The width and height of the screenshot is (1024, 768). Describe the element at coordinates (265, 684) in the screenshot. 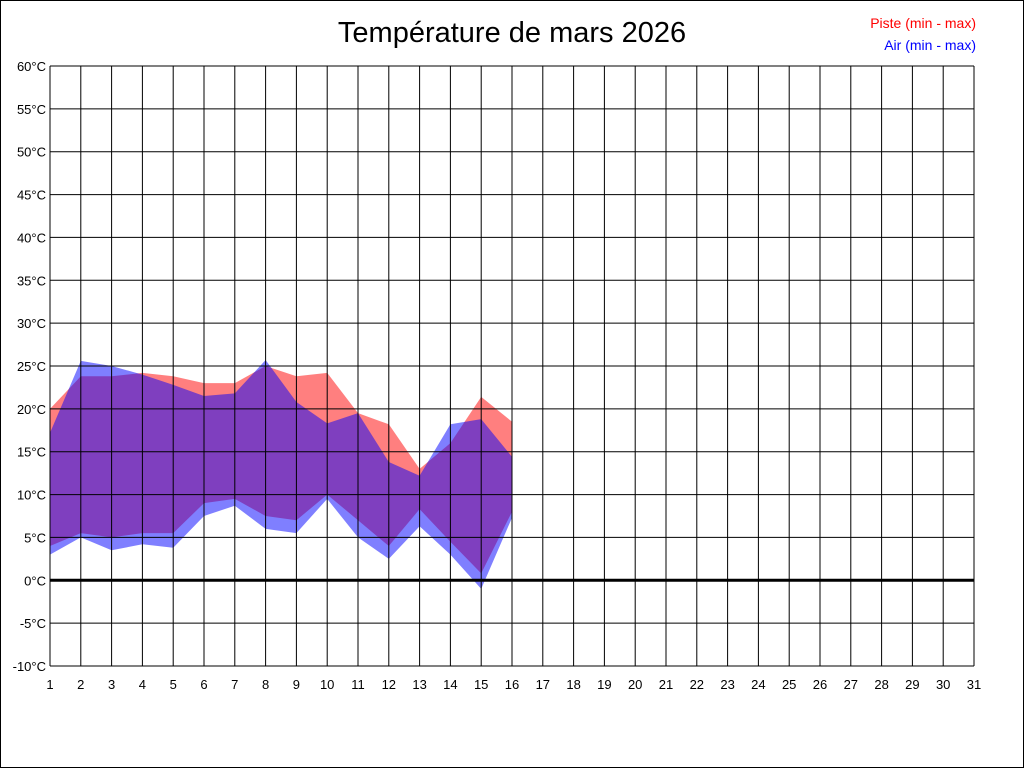

I see `x-tick-label: 8` at that location.